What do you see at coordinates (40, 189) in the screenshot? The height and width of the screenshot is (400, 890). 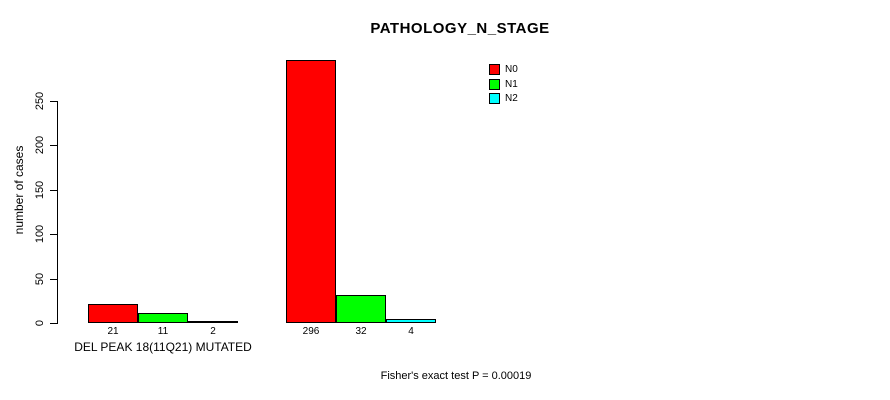 I see `y-tick-label: 150` at bounding box center [40, 189].